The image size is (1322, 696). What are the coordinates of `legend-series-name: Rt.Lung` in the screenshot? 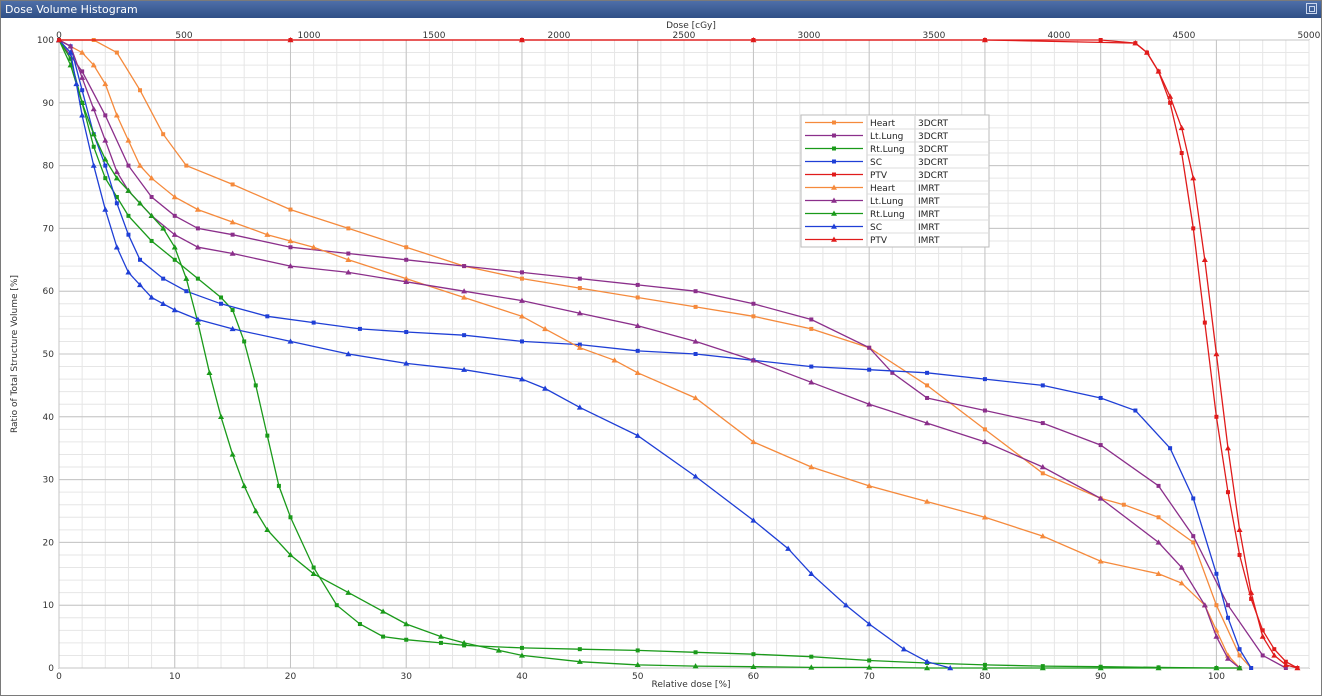 It's located at (887, 150).